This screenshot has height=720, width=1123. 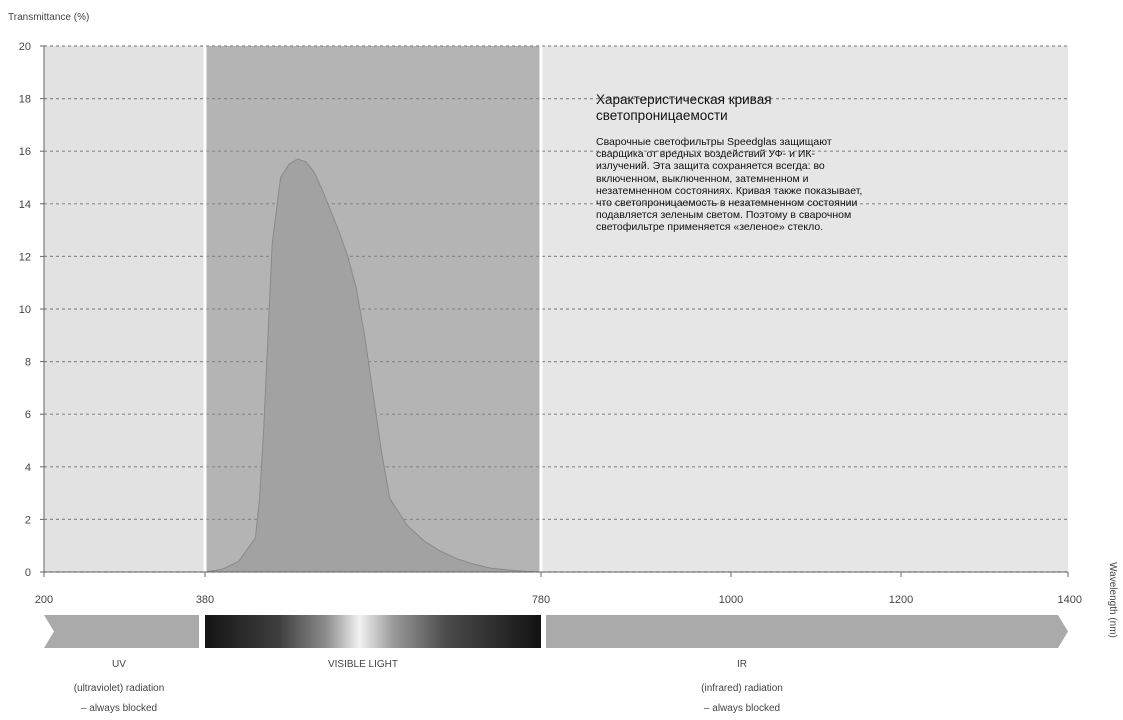 What do you see at coordinates (901, 600) in the screenshot?
I see `x-tick-label: 1200` at bounding box center [901, 600].